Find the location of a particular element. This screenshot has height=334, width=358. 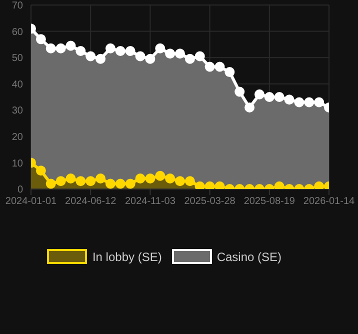

y-tick-label: 60 is located at coordinates (18, 32).